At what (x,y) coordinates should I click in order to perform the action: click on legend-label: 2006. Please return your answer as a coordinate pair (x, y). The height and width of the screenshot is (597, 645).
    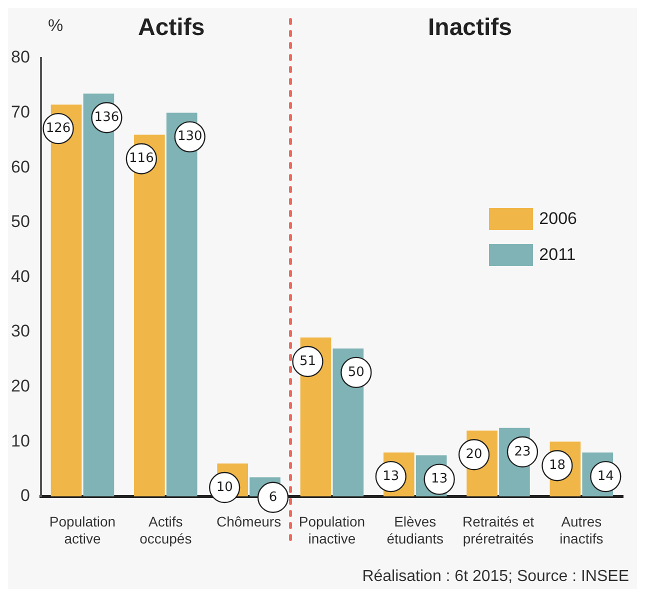
    Looking at the image, I should click on (558, 219).